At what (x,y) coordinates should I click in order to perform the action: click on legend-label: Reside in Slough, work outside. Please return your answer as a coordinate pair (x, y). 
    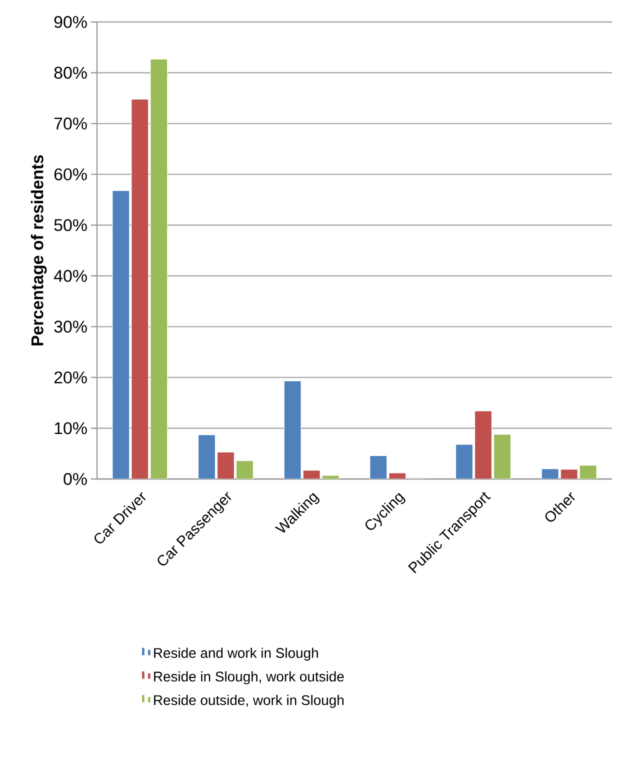
    Looking at the image, I should click on (249, 677).